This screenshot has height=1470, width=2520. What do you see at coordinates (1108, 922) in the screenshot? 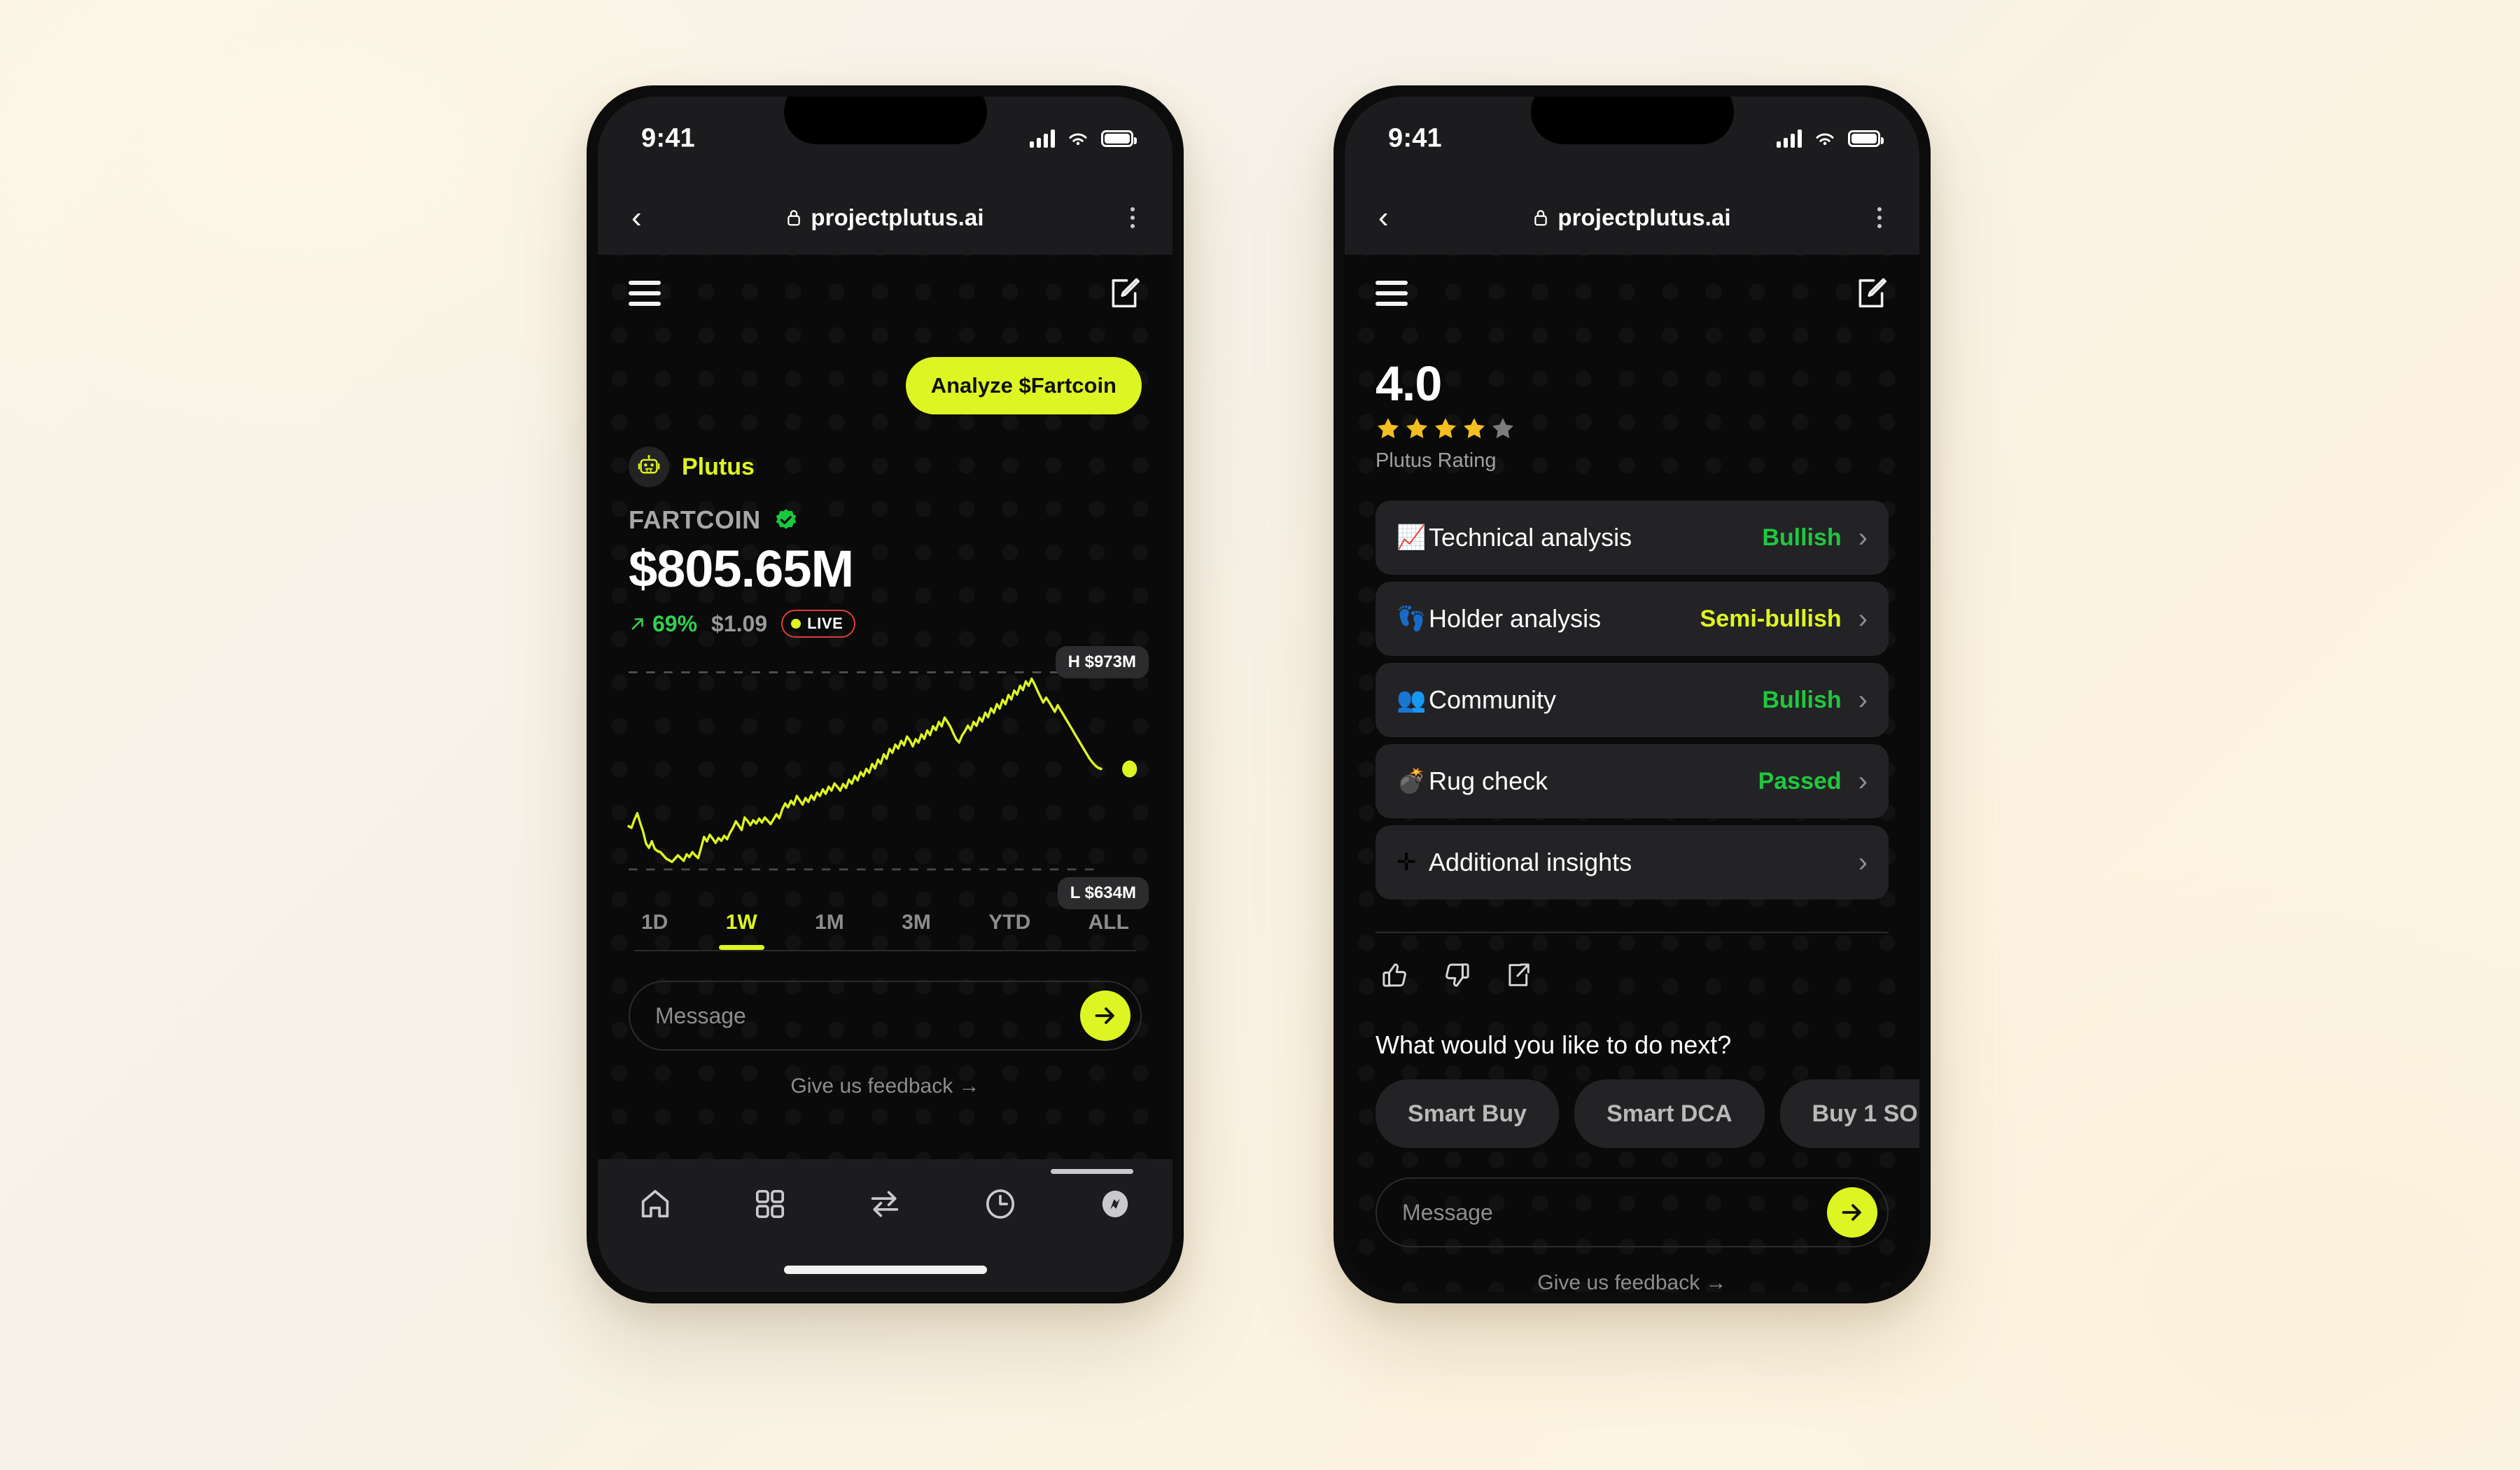
I see `range-option-all: ALL` at bounding box center [1108, 922].